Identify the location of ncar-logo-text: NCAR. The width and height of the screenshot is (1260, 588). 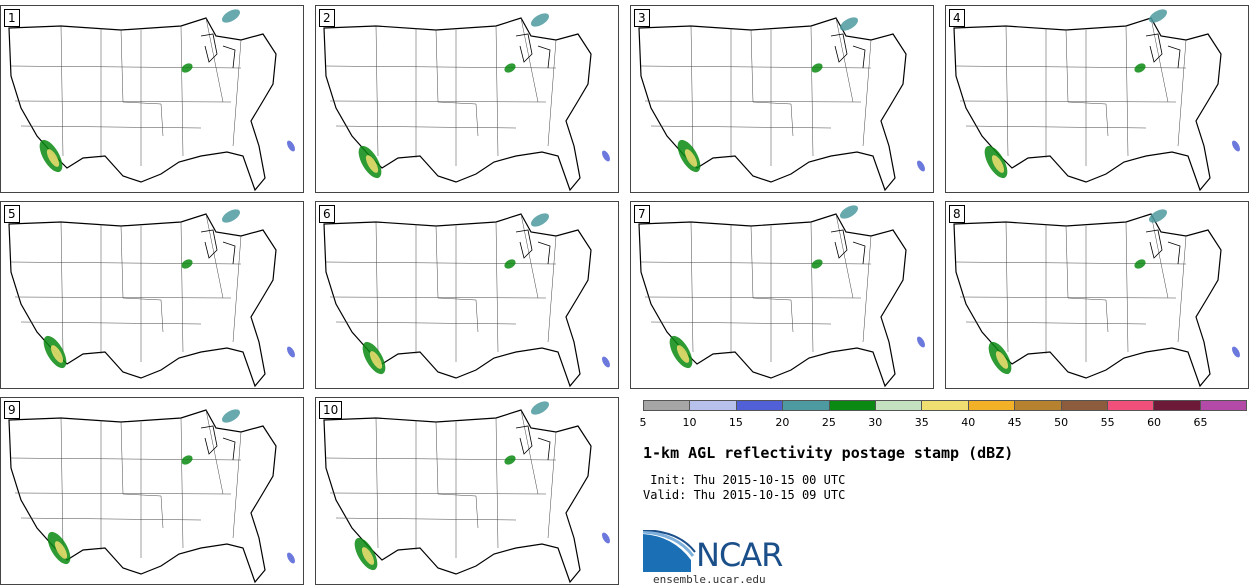
(739, 555).